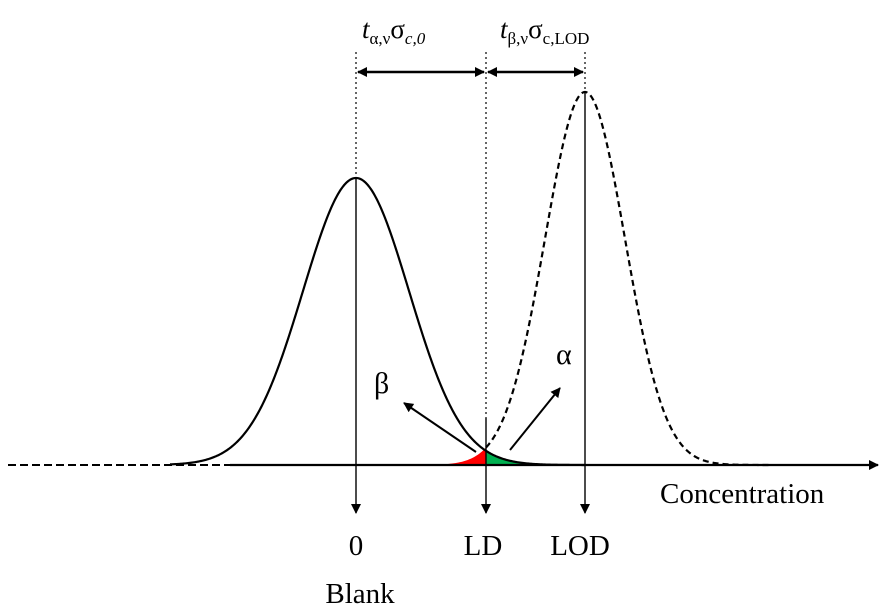 This screenshot has width=882, height=608. What do you see at coordinates (360, 593) in the screenshot?
I see `blank-label: Blank` at bounding box center [360, 593].